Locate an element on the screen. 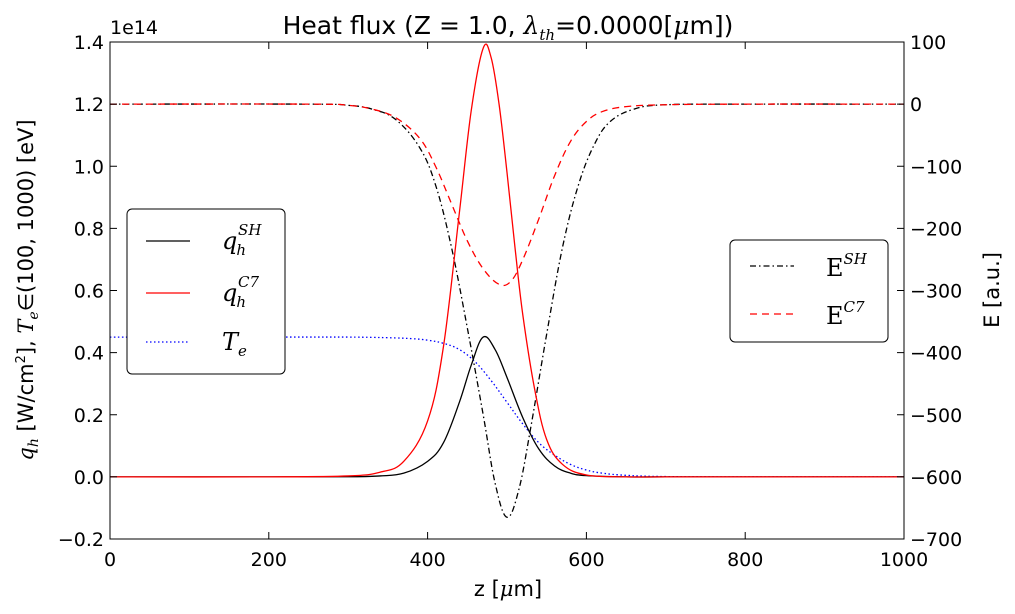  right-y-tick-label: 100 is located at coordinates (928, 43).